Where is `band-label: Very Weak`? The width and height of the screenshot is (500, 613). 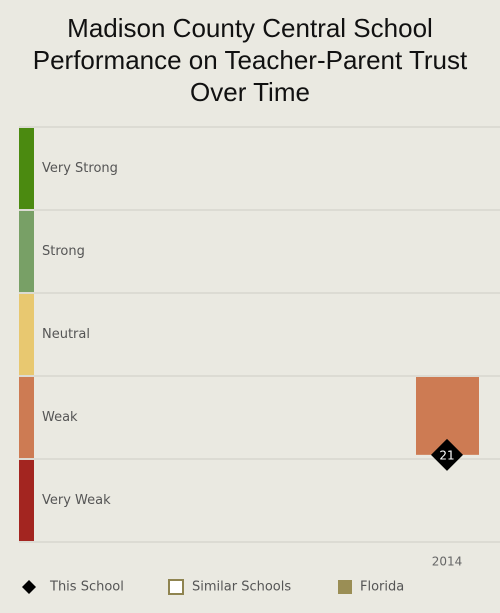
band-label: Very Weak is located at coordinates (76, 500).